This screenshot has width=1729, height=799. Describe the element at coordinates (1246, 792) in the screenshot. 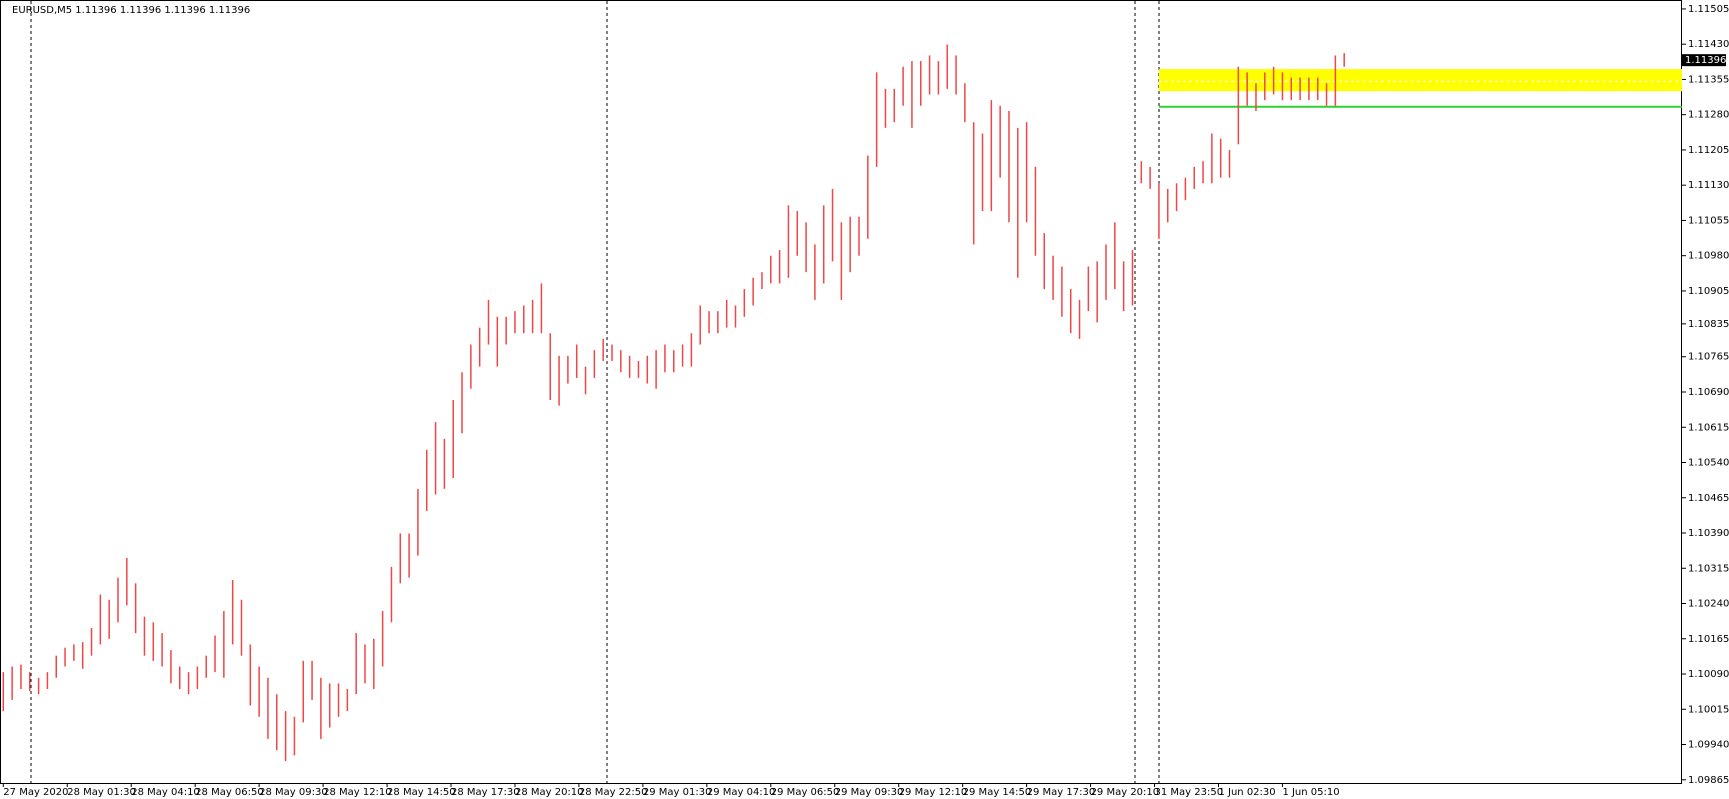

I see `x-tick-label: 1 Jun 02:30` at that location.